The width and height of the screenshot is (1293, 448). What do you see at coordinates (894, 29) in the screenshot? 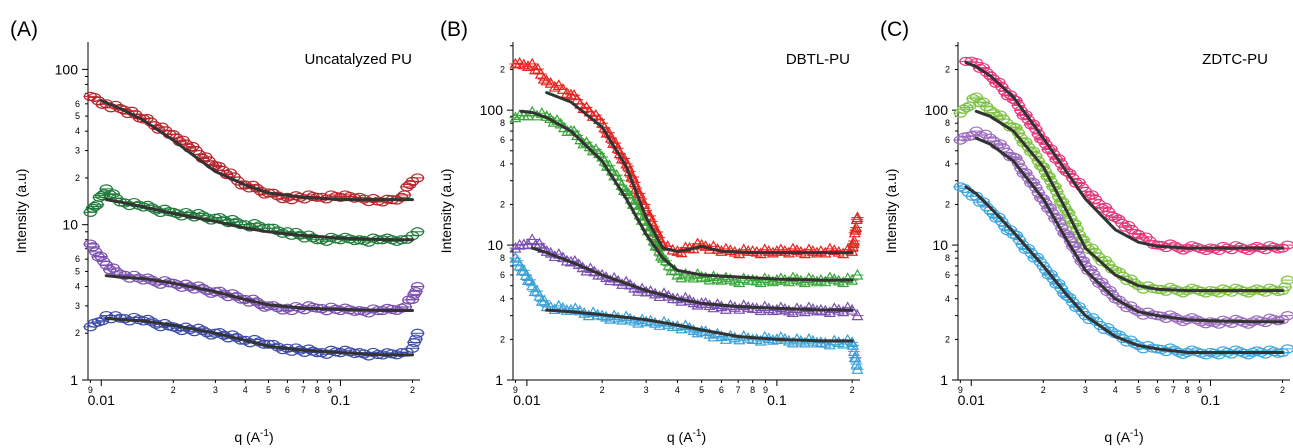
I see `panel-label: (C)` at bounding box center [894, 29].